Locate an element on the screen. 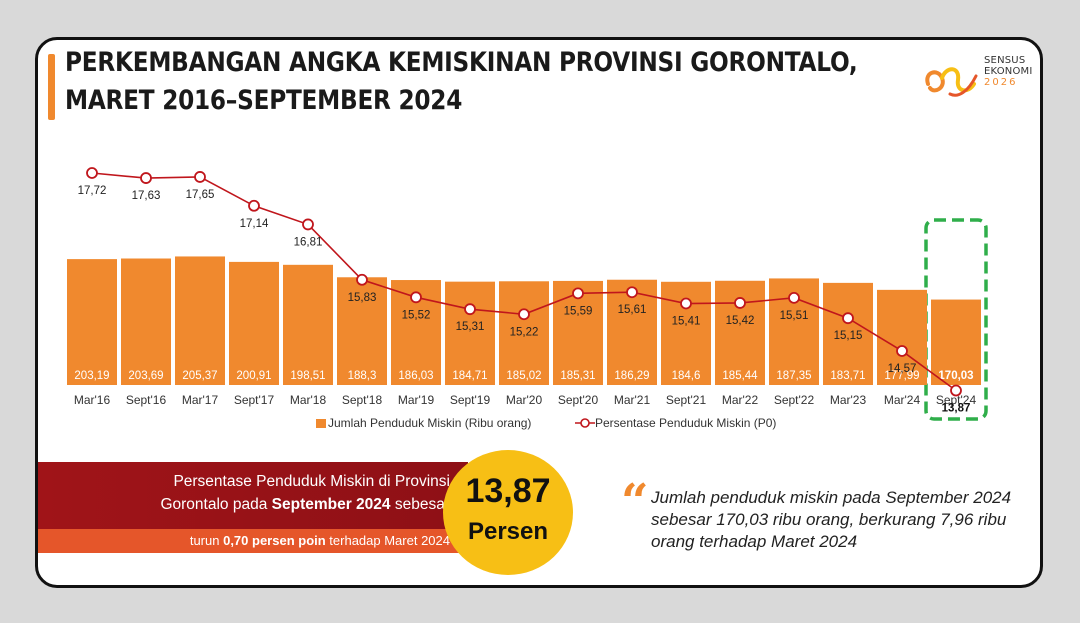  bar-label-4: 198,51 is located at coordinates (307, 376).